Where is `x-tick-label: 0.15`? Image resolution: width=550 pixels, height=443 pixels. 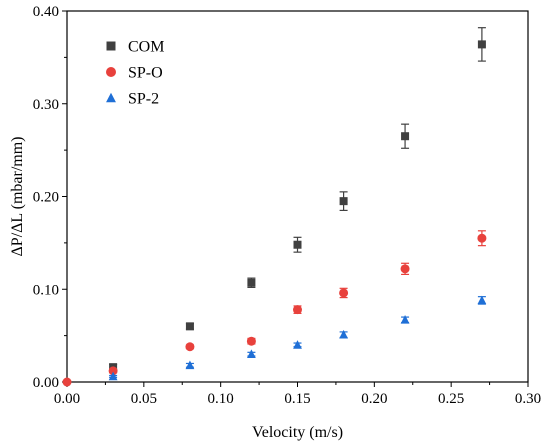 x-tick-label: 0.15 is located at coordinates (297, 399).